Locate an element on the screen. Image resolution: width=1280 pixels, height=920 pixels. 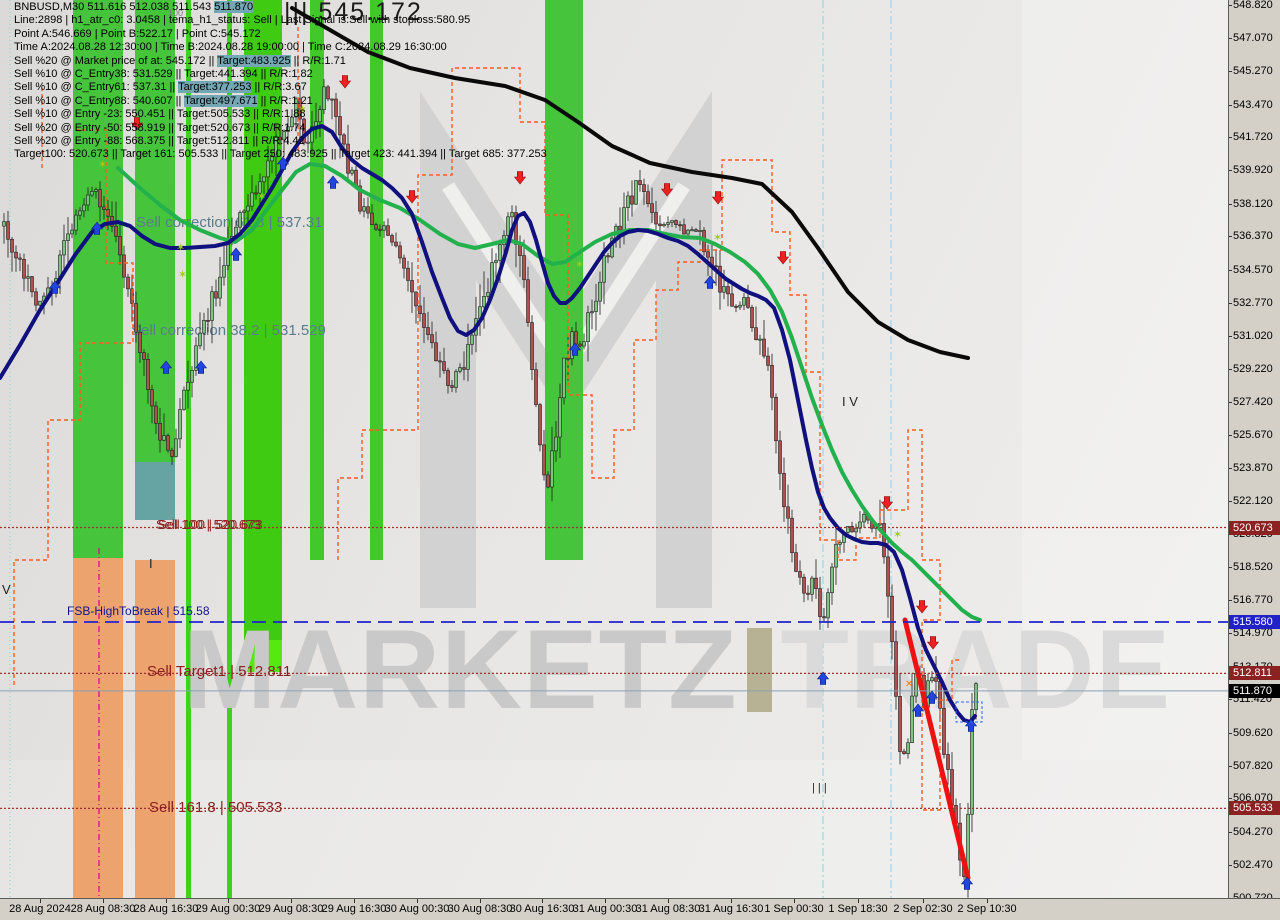
price-tick-label: 525.670 is located at coordinates (1253, 434).